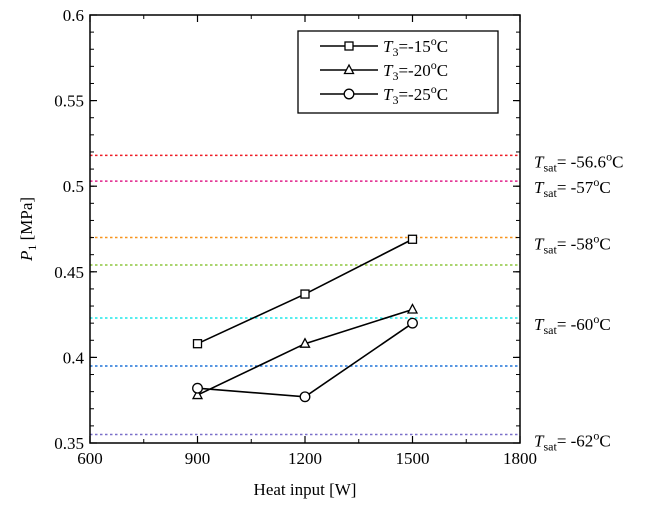 The image size is (671, 507). What do you see at coordinates (413, 458) in the screenshot?
I see `x-tick-label: 1500` at bounding box center [413, 458].